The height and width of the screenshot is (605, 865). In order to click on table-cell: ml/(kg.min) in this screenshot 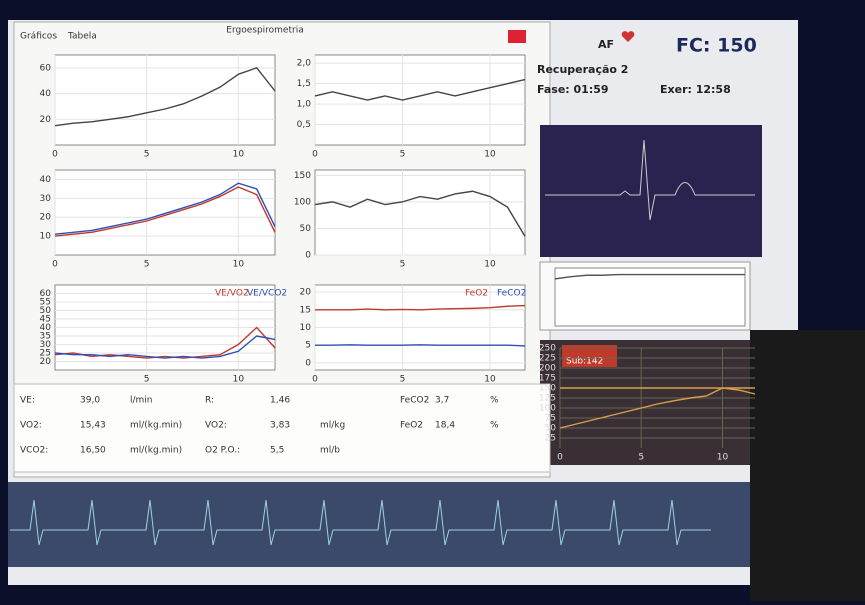, I will do `click(156, 426)`.